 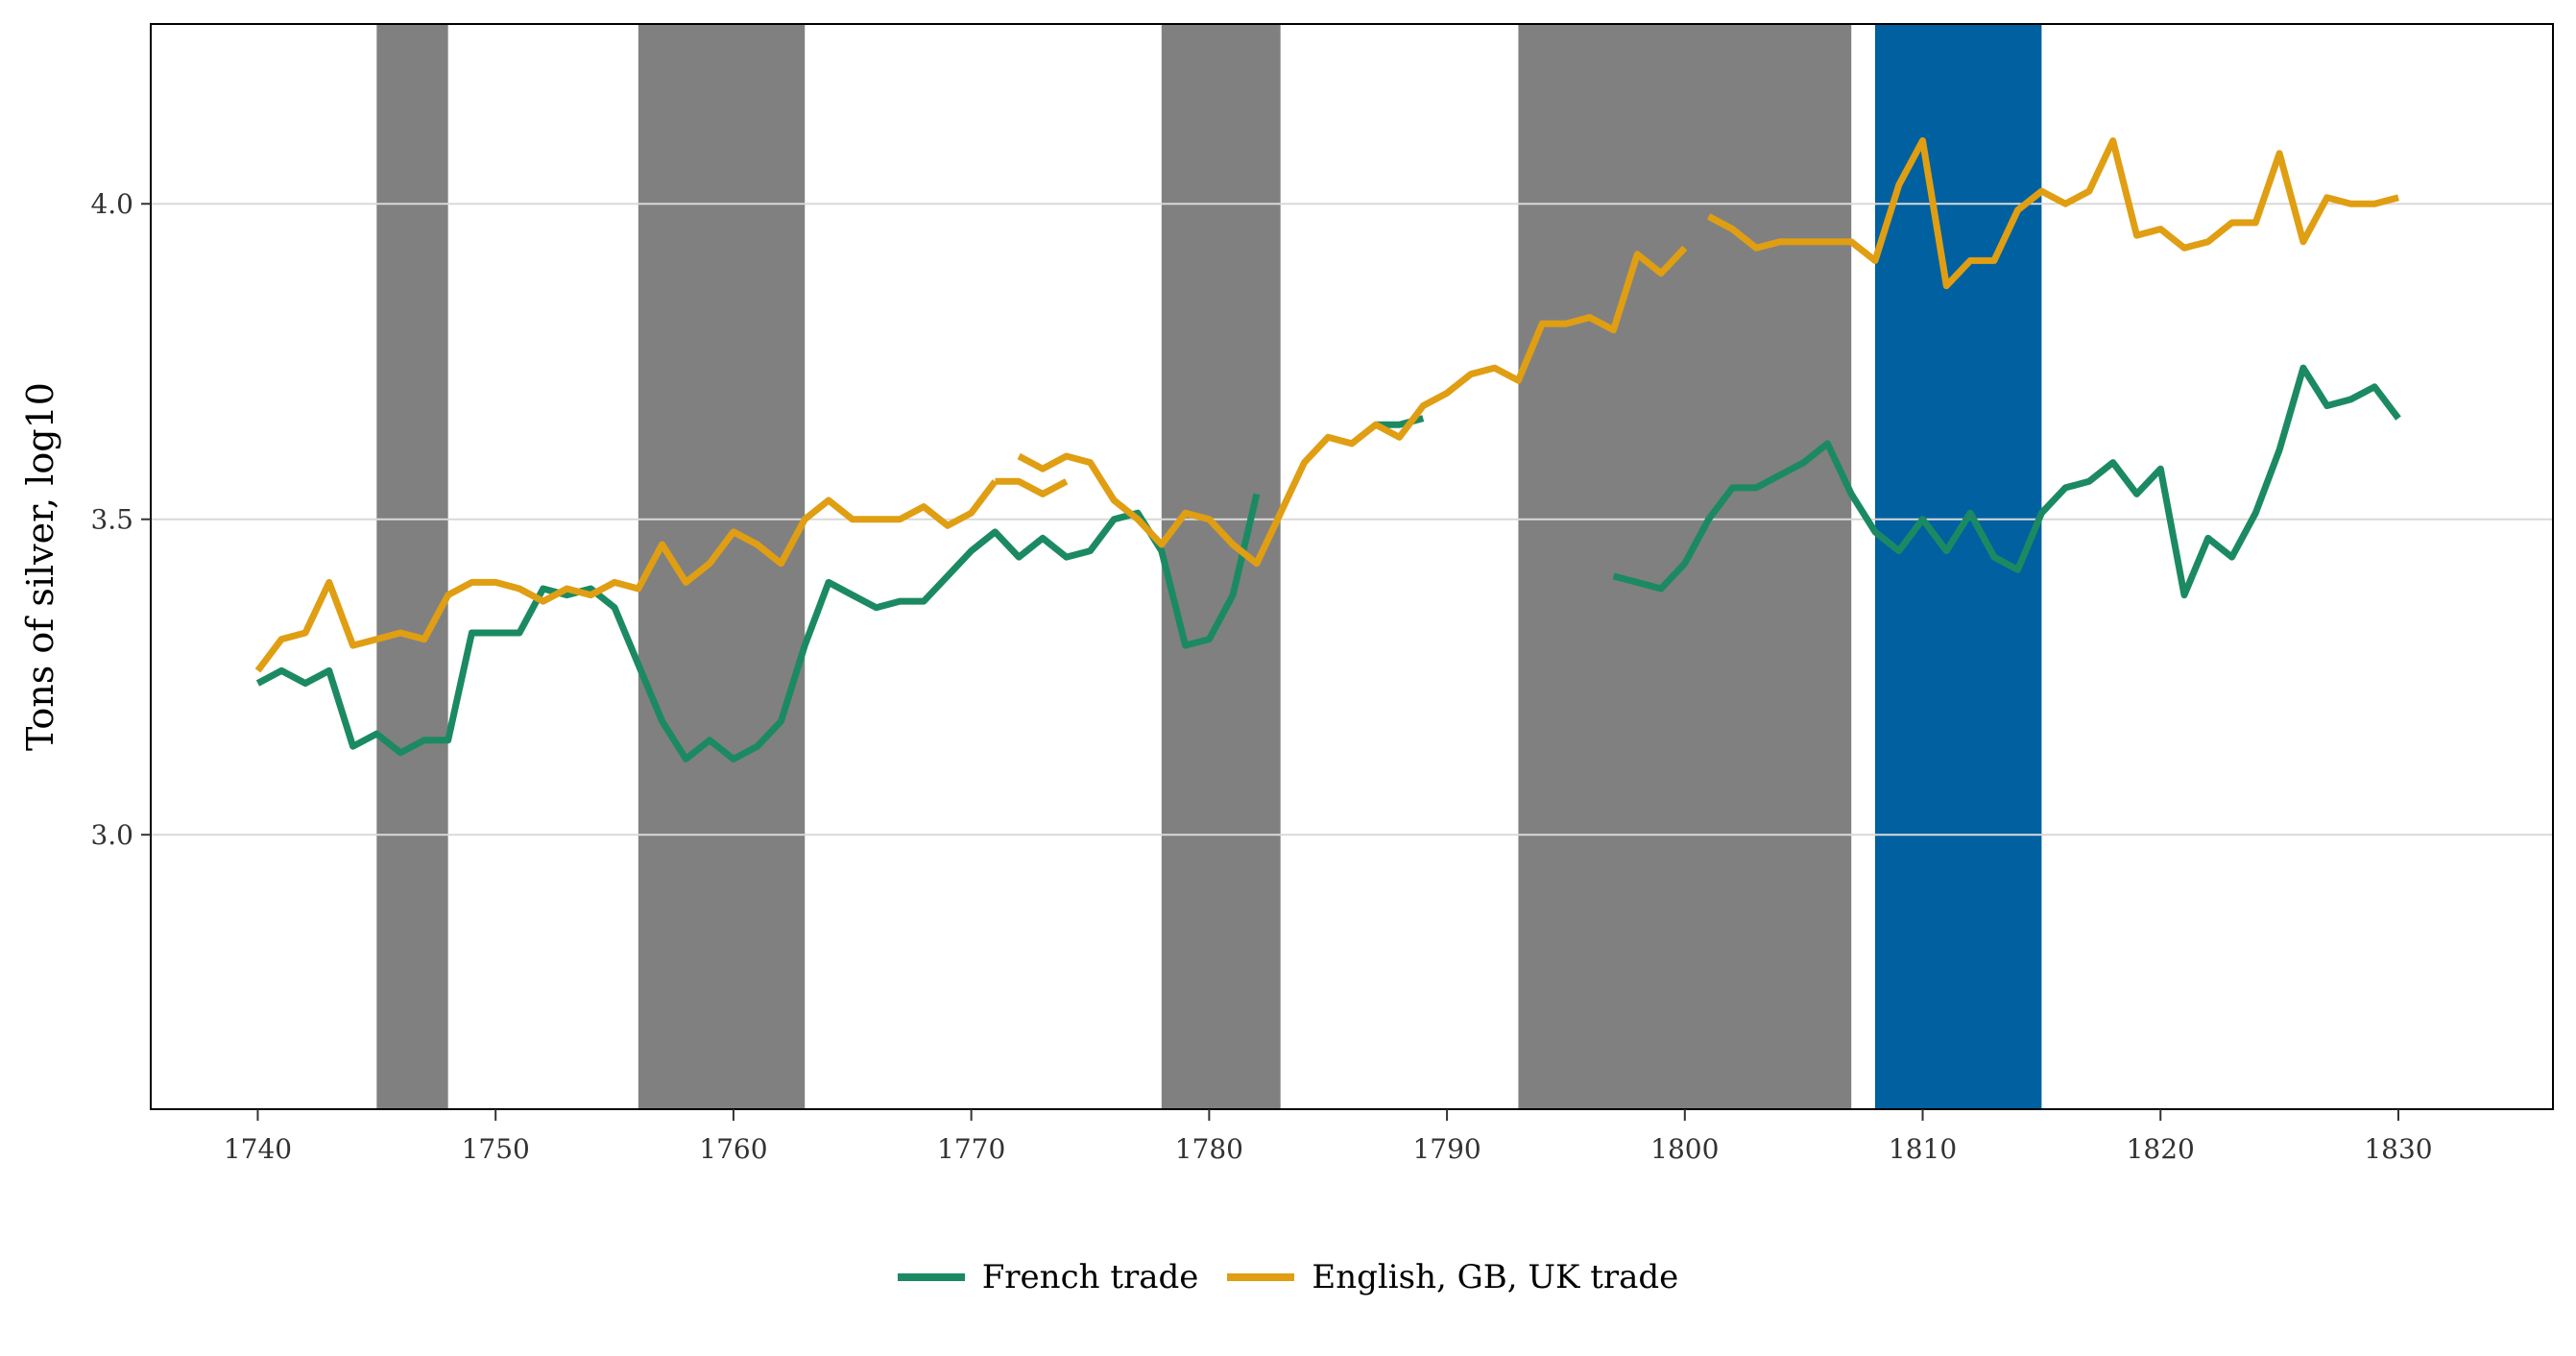 What do you see at coordinates (1923, 1149) in the screenshot?
I see `x-tick-label-7: 1810` at bounding box center [1923, 1149].